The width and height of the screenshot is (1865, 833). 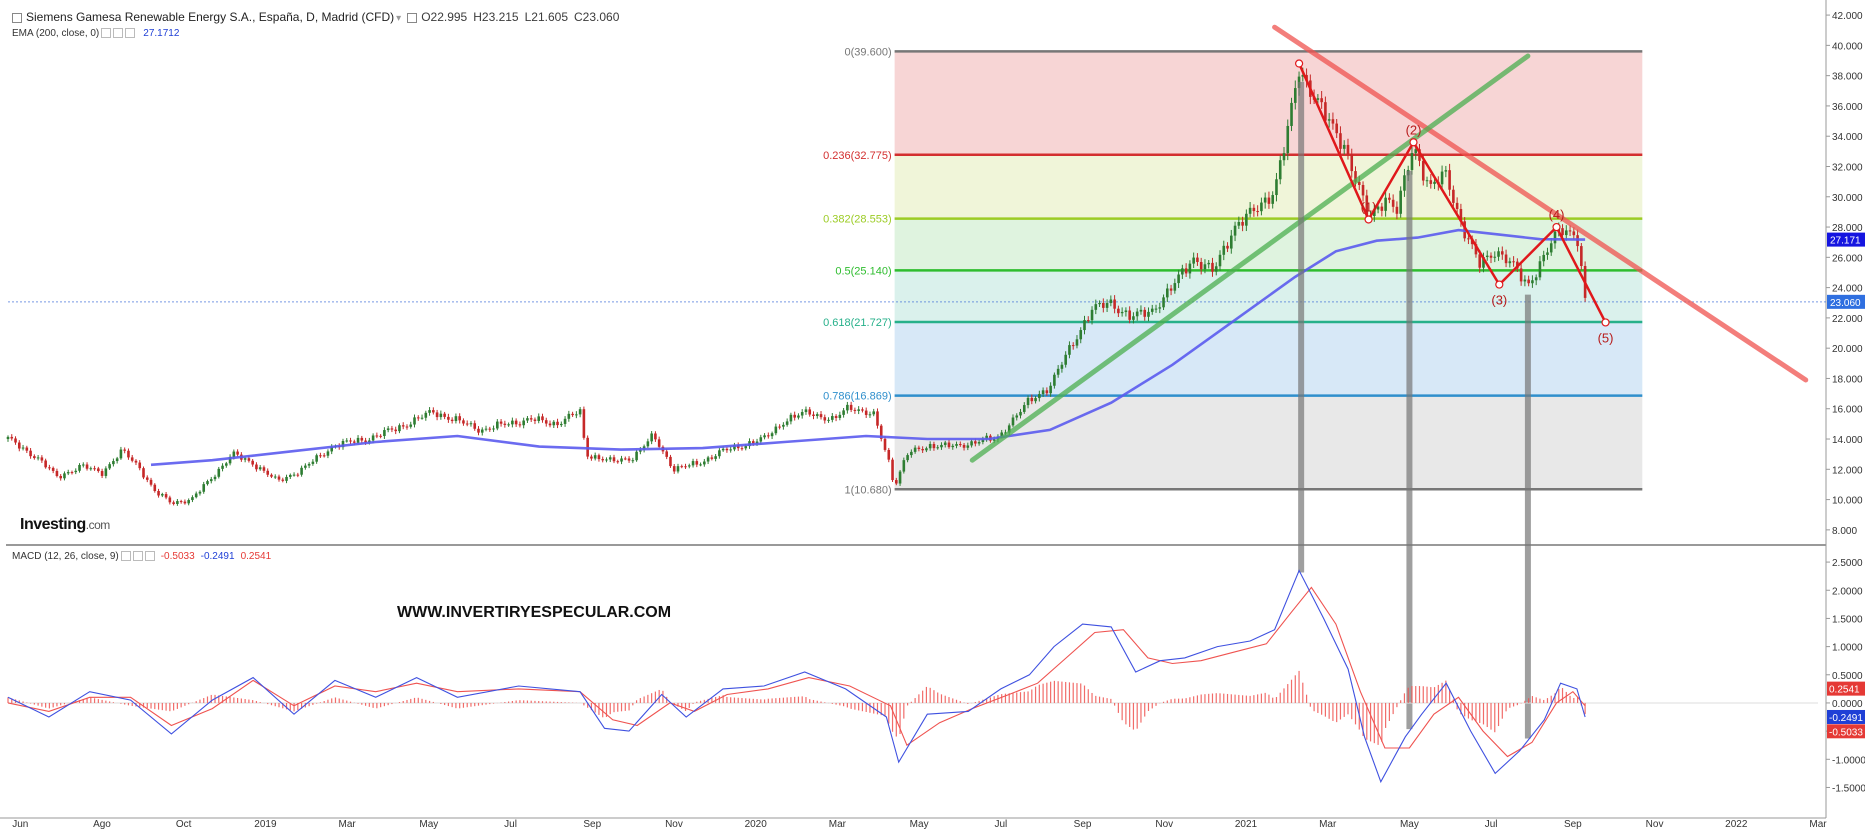 I want to click on time-tick-label: 2019, so click(x=265, y=824).